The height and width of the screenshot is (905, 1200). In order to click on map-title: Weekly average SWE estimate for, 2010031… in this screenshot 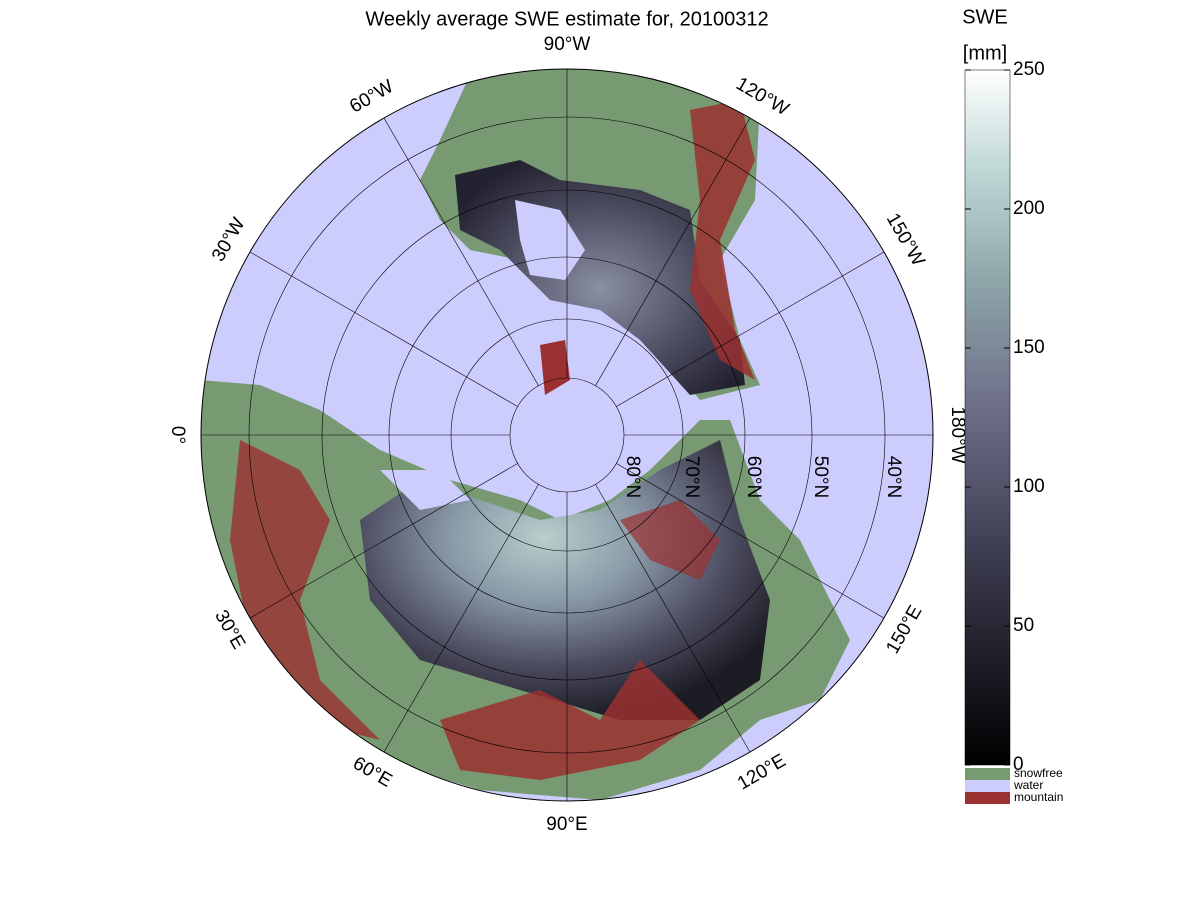, I will do `click(566, 19)`.